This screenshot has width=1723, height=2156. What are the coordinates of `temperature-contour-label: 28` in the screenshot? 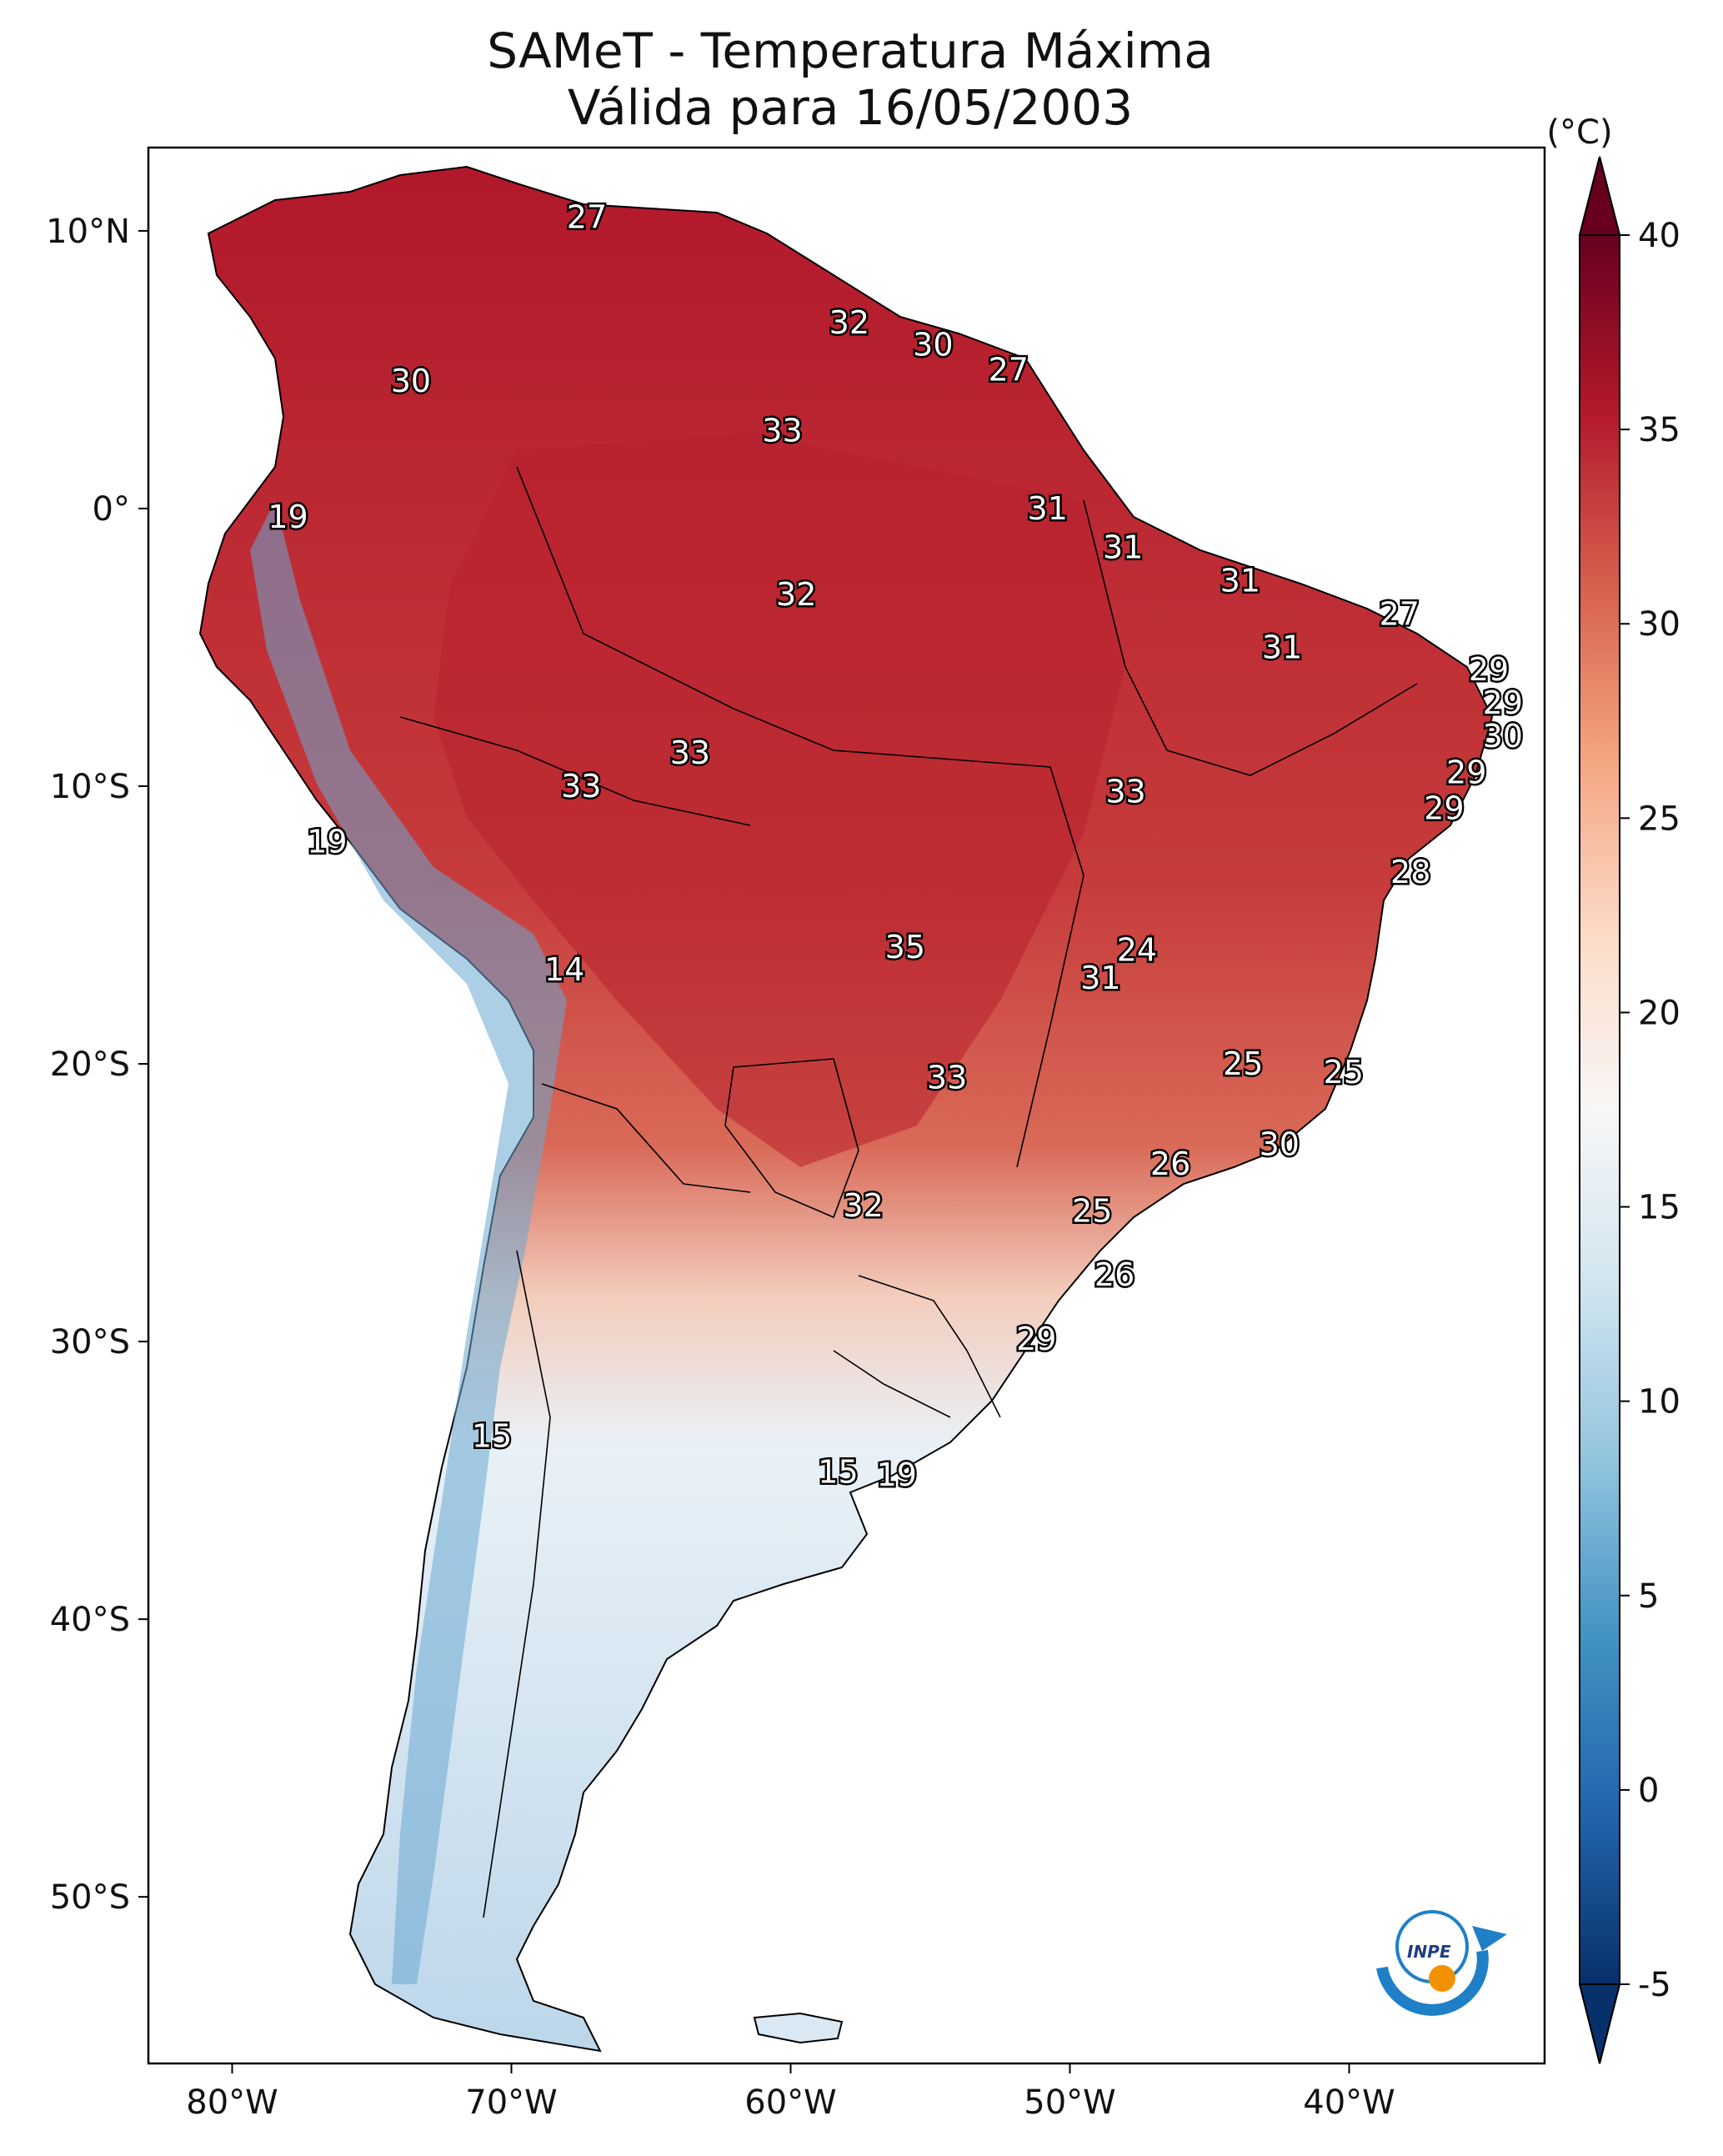 It's located at (1410, 872).